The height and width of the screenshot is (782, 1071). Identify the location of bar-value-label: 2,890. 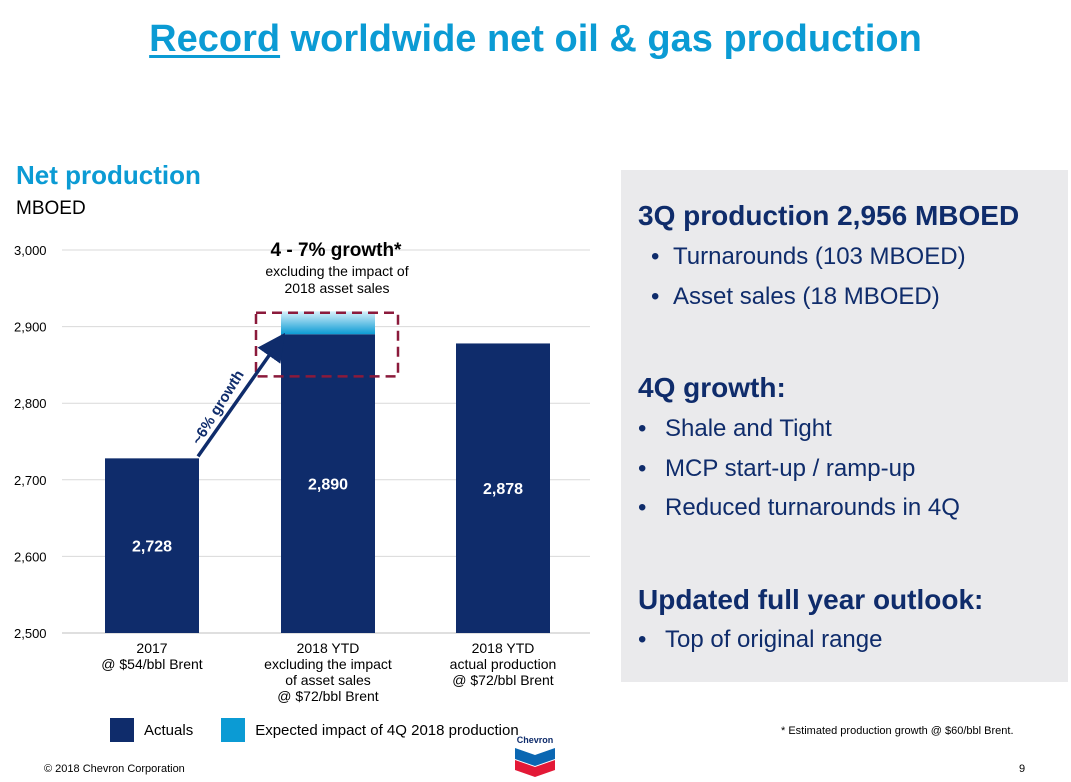
(328, 485).